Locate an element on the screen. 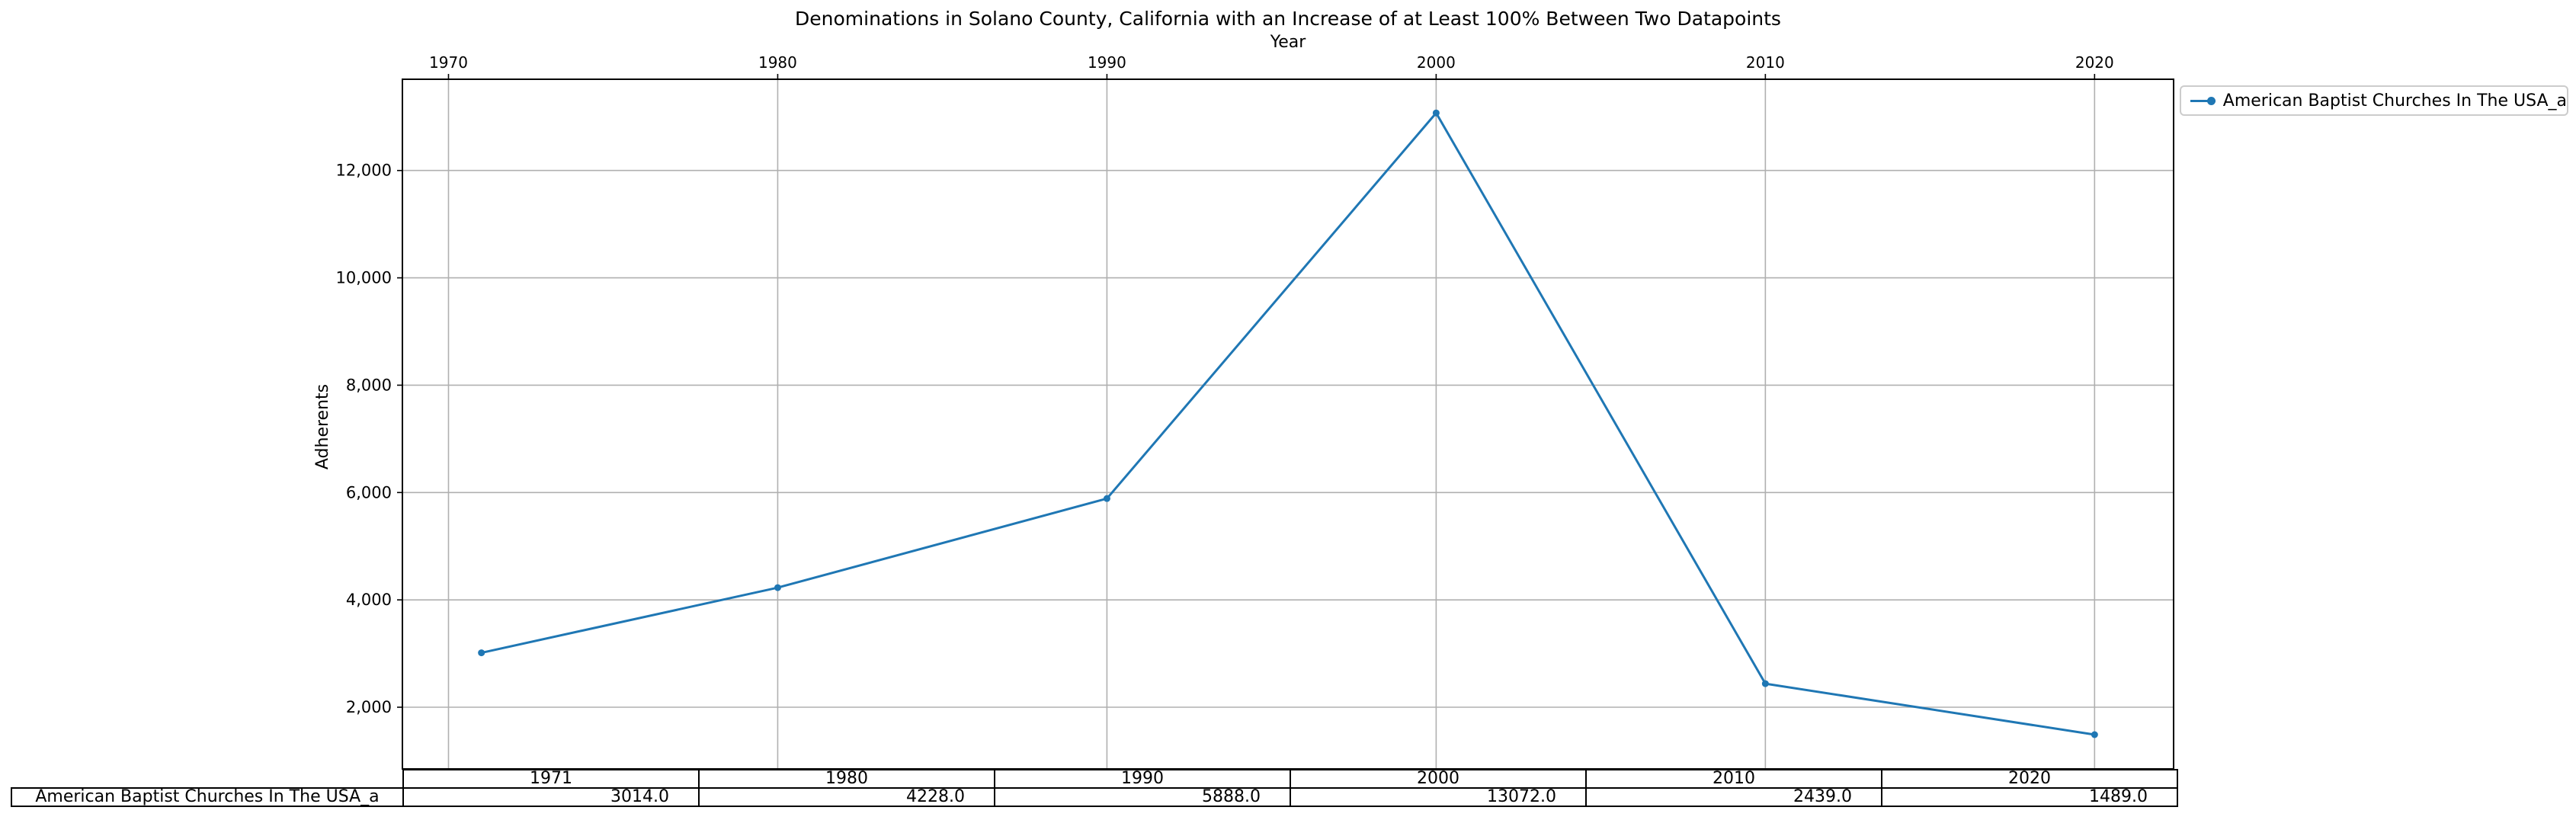 Image resolution: width=2576 pixels, height=820 pixels. table-cell: 5888.0 is located at coordinates (1142, 797).